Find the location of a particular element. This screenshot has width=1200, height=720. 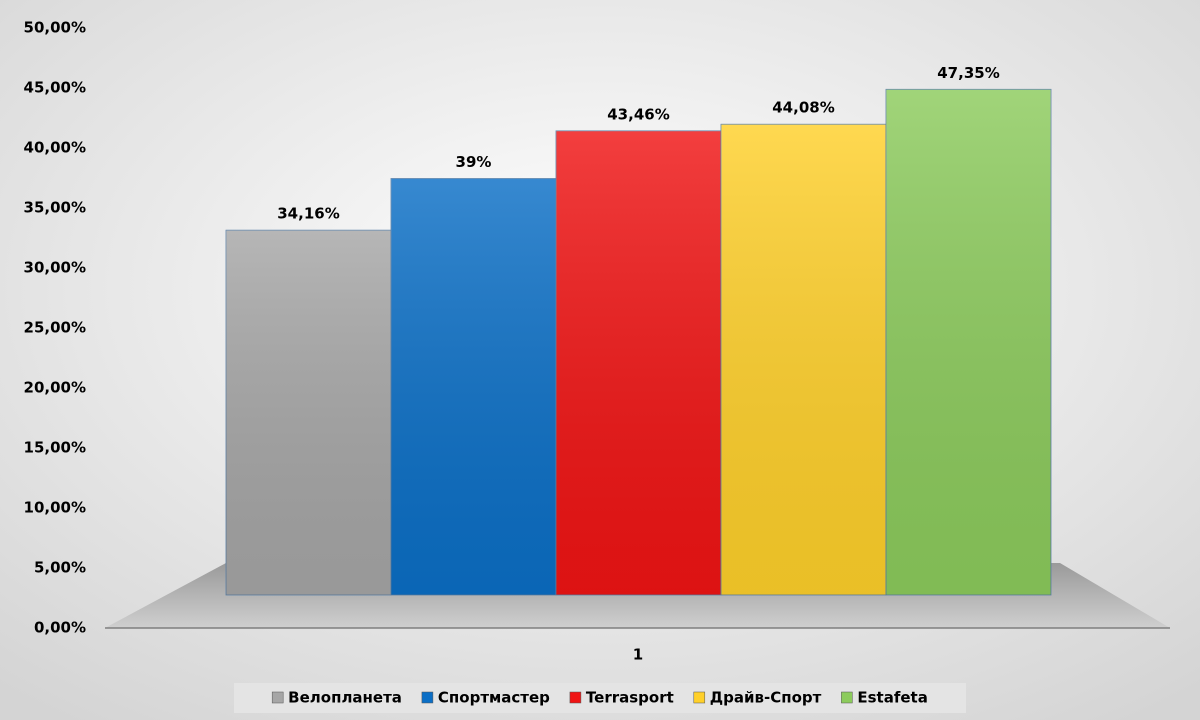

y-tick-label: 15,00% is located at coordinates (55, 448).